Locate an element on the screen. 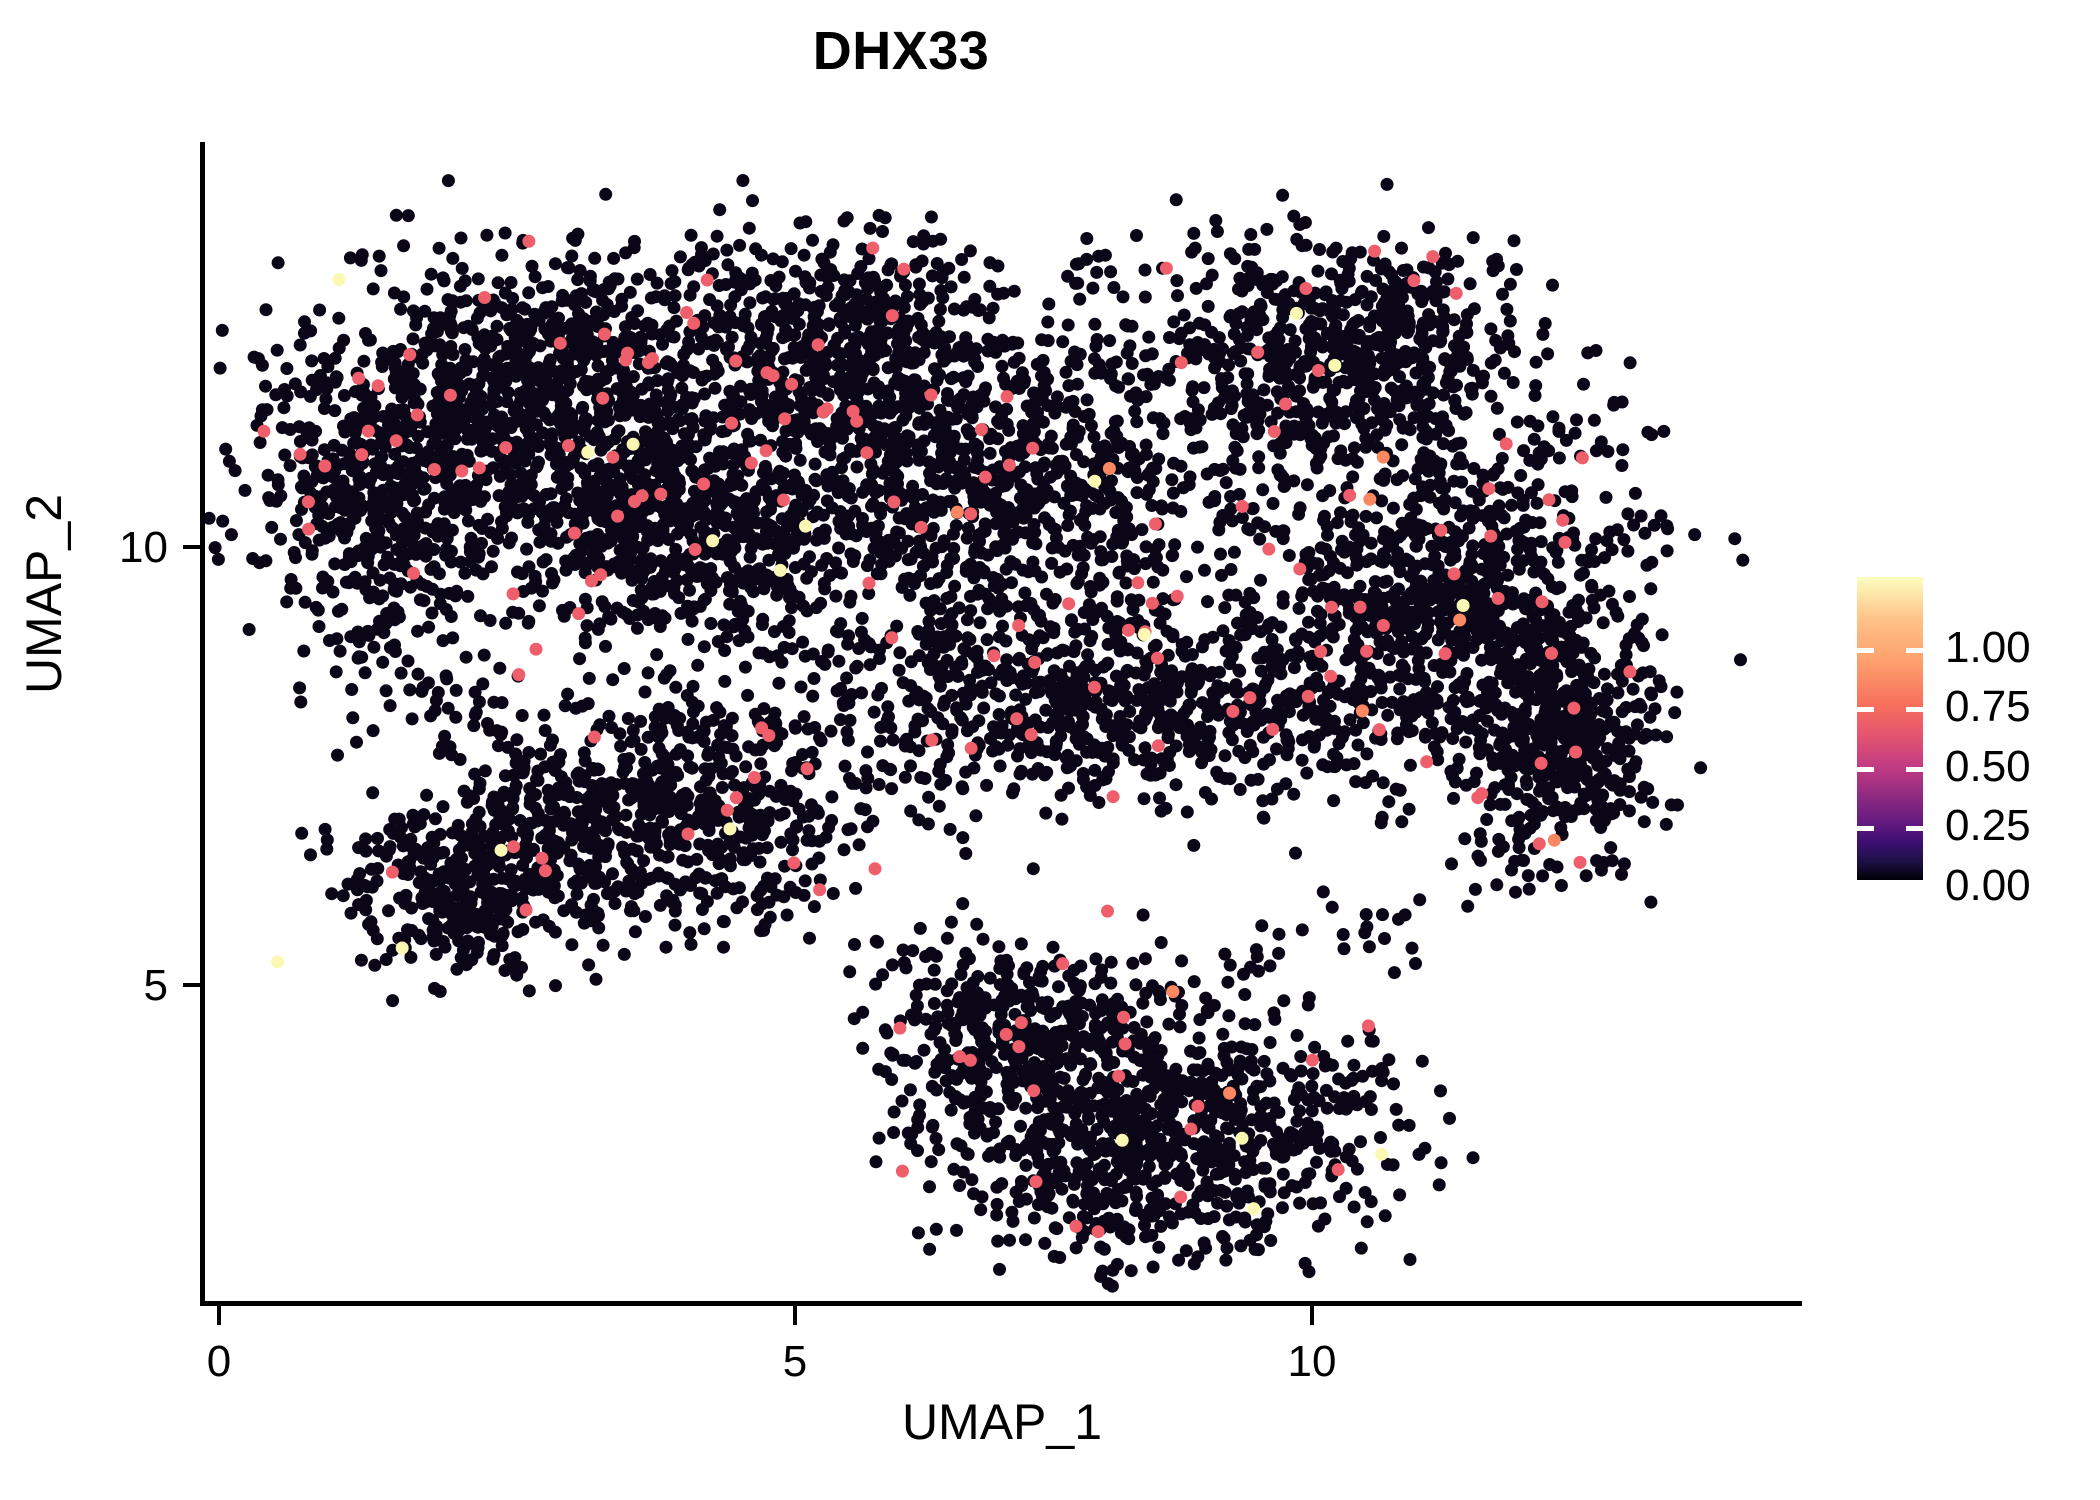 This screenshot has height=1500, width=2100. x-axis-title: UMAP_1 is located at coordinates (1002, 1422).